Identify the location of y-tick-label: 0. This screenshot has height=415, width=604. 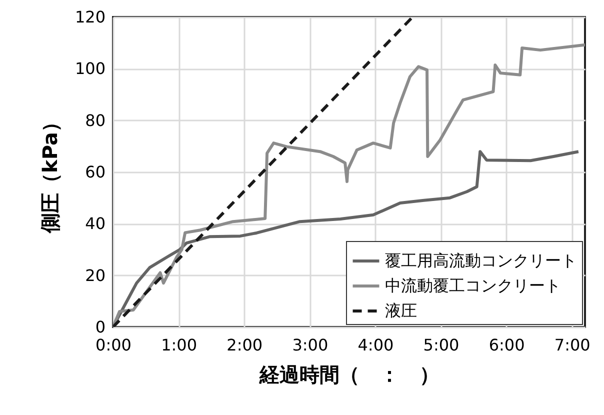
(100, 327).